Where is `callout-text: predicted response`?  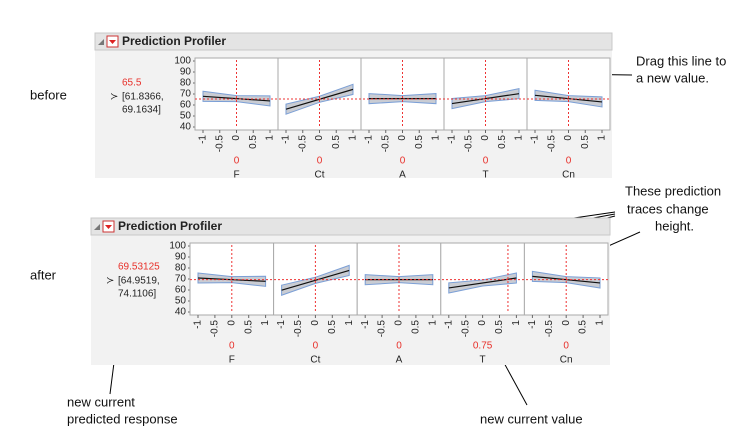
callout-text: predicted response is located at coordinates (122, 418).